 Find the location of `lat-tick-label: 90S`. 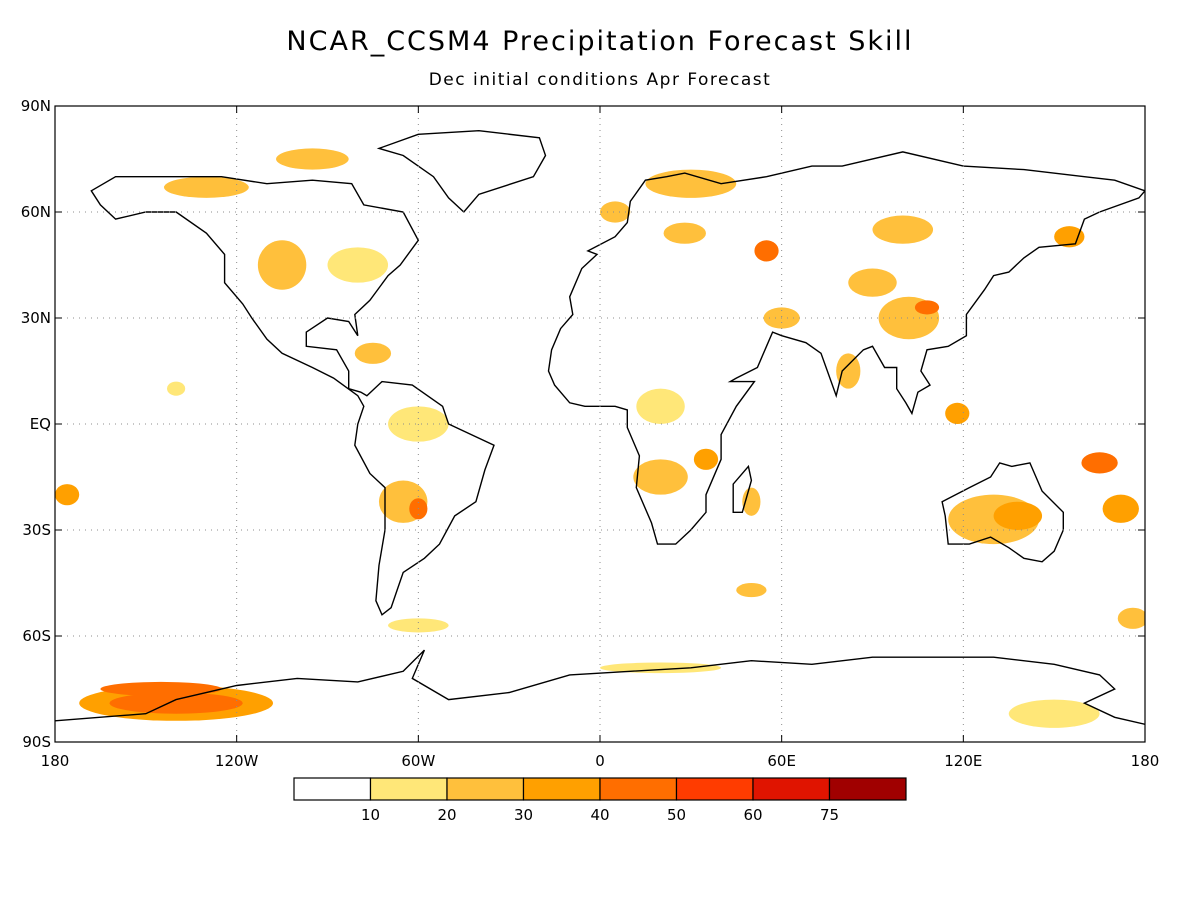

lat-tick-label: 90S is located at coordinates (36, 742).